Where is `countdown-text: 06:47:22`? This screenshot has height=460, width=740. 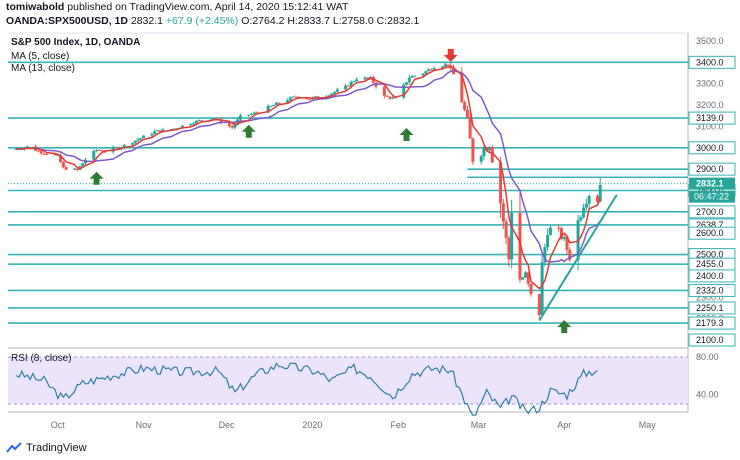 countdown-text: 06:47:22 is located at coordinates (711, 197).